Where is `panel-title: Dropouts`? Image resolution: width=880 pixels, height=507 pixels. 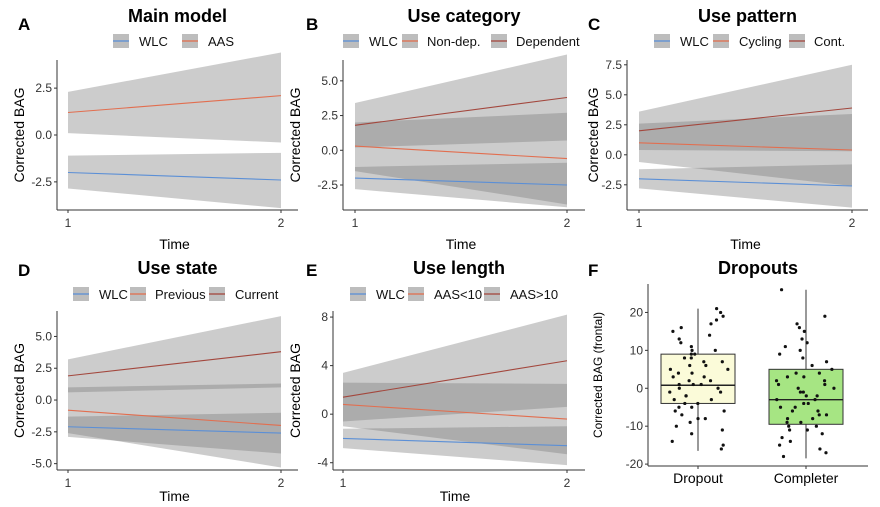 panel-title: Dropouts is located at coordinates (758, 268).